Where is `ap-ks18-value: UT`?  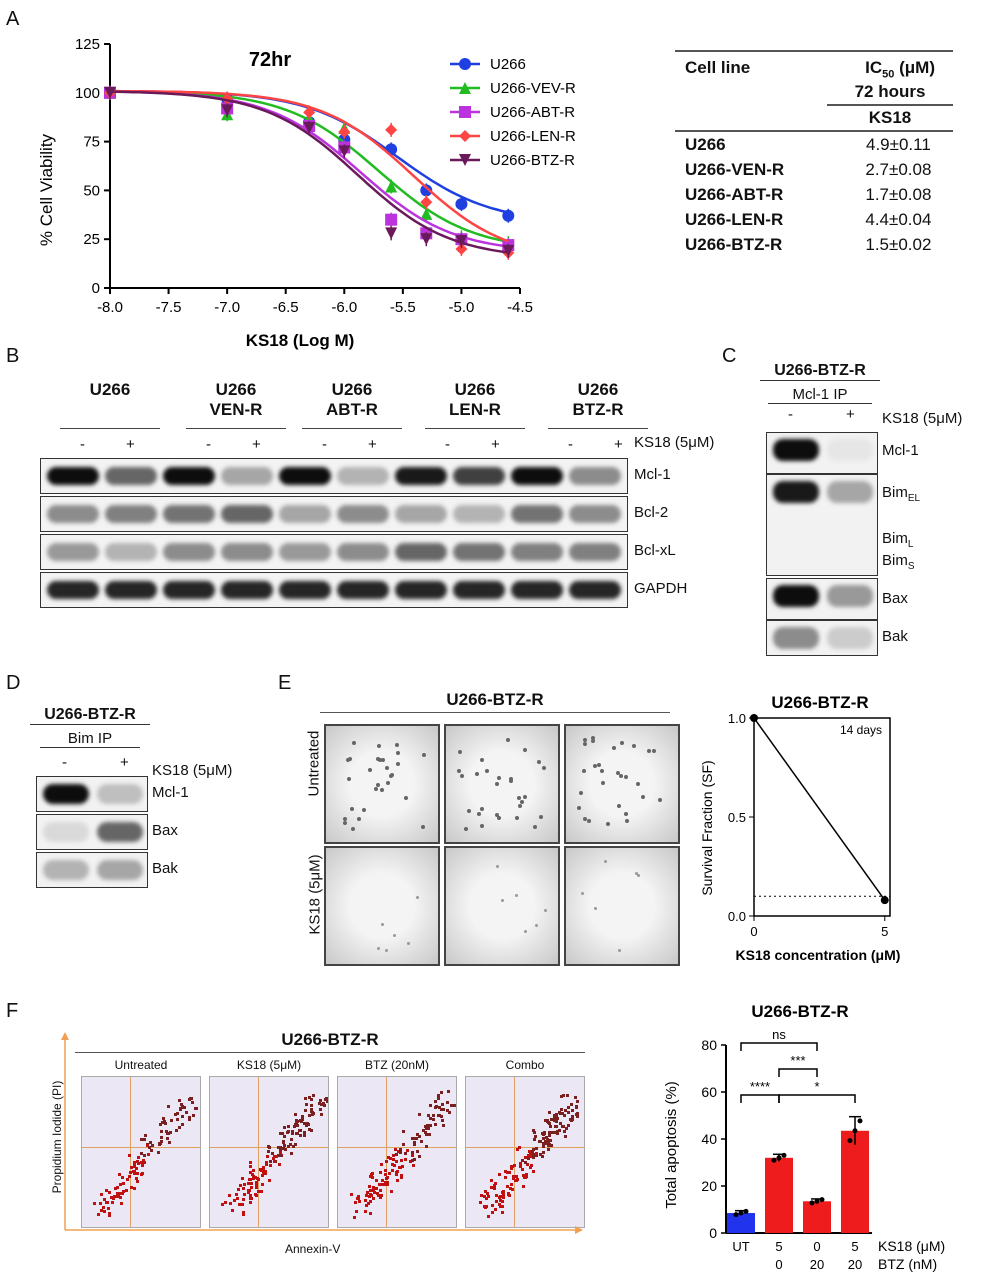 ap-ks18-value: UT is located at coordinates (740, 1246).